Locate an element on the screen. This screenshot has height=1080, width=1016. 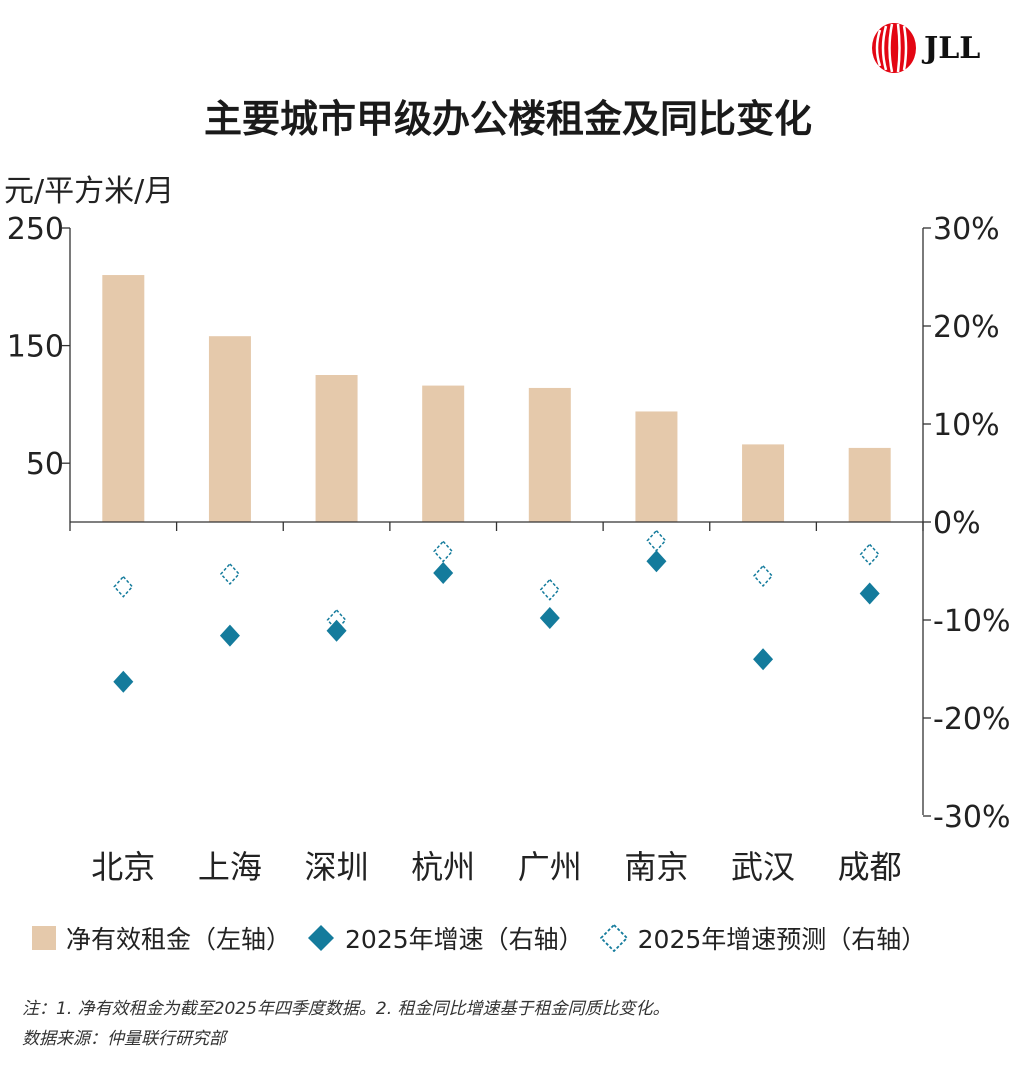
category-label: 杭州 is located at coordinates (443, 867).